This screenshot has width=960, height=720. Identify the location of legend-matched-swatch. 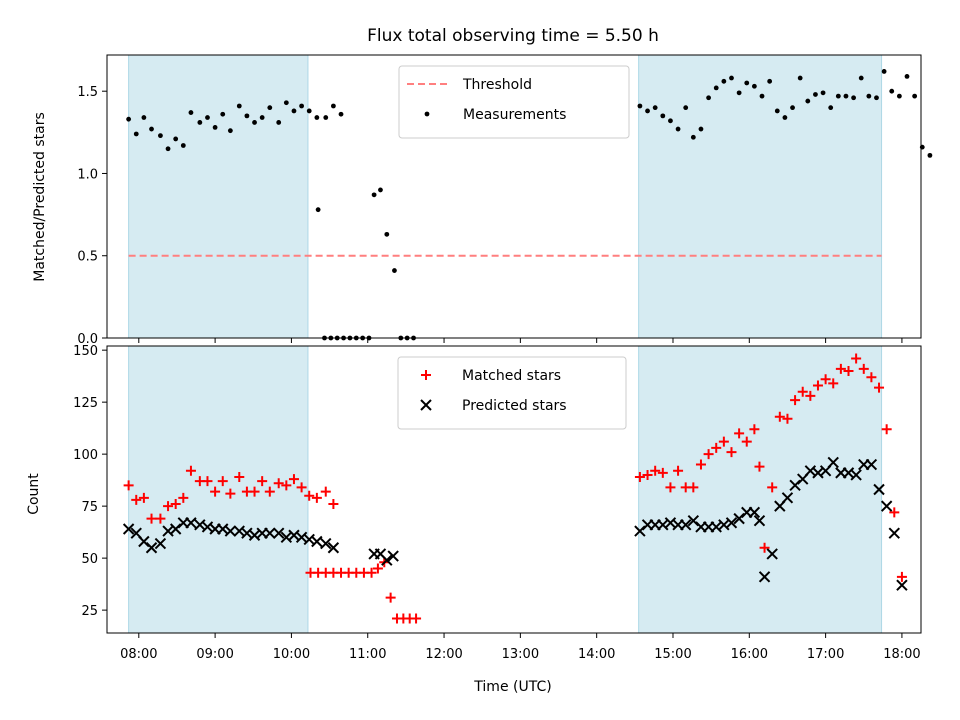
(426, 375).